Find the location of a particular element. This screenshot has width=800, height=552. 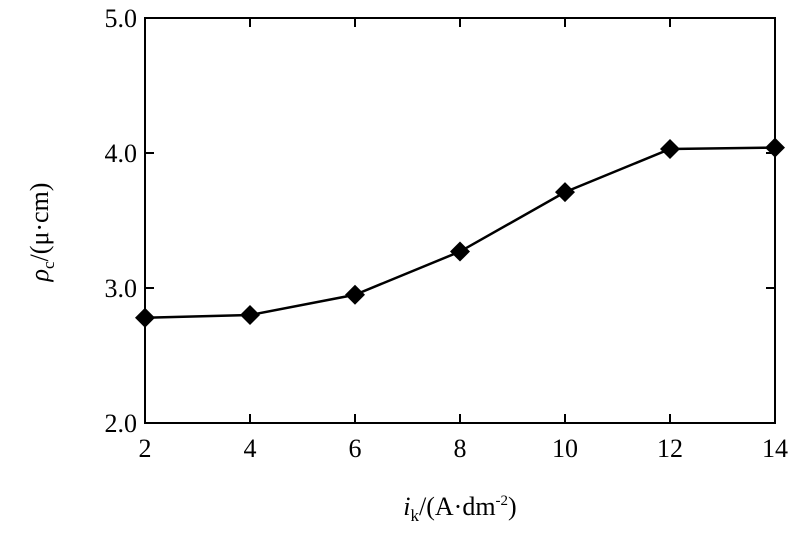

y-axis-label: ρc/(μ·cm) is located at coordinates (41, 233).